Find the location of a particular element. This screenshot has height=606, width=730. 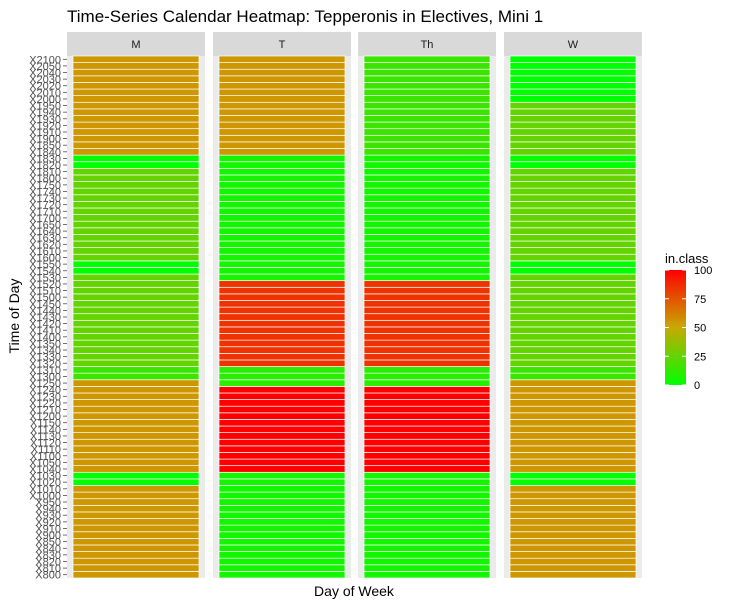

y-tick-label: X810 is located at coordinates (48, 569).